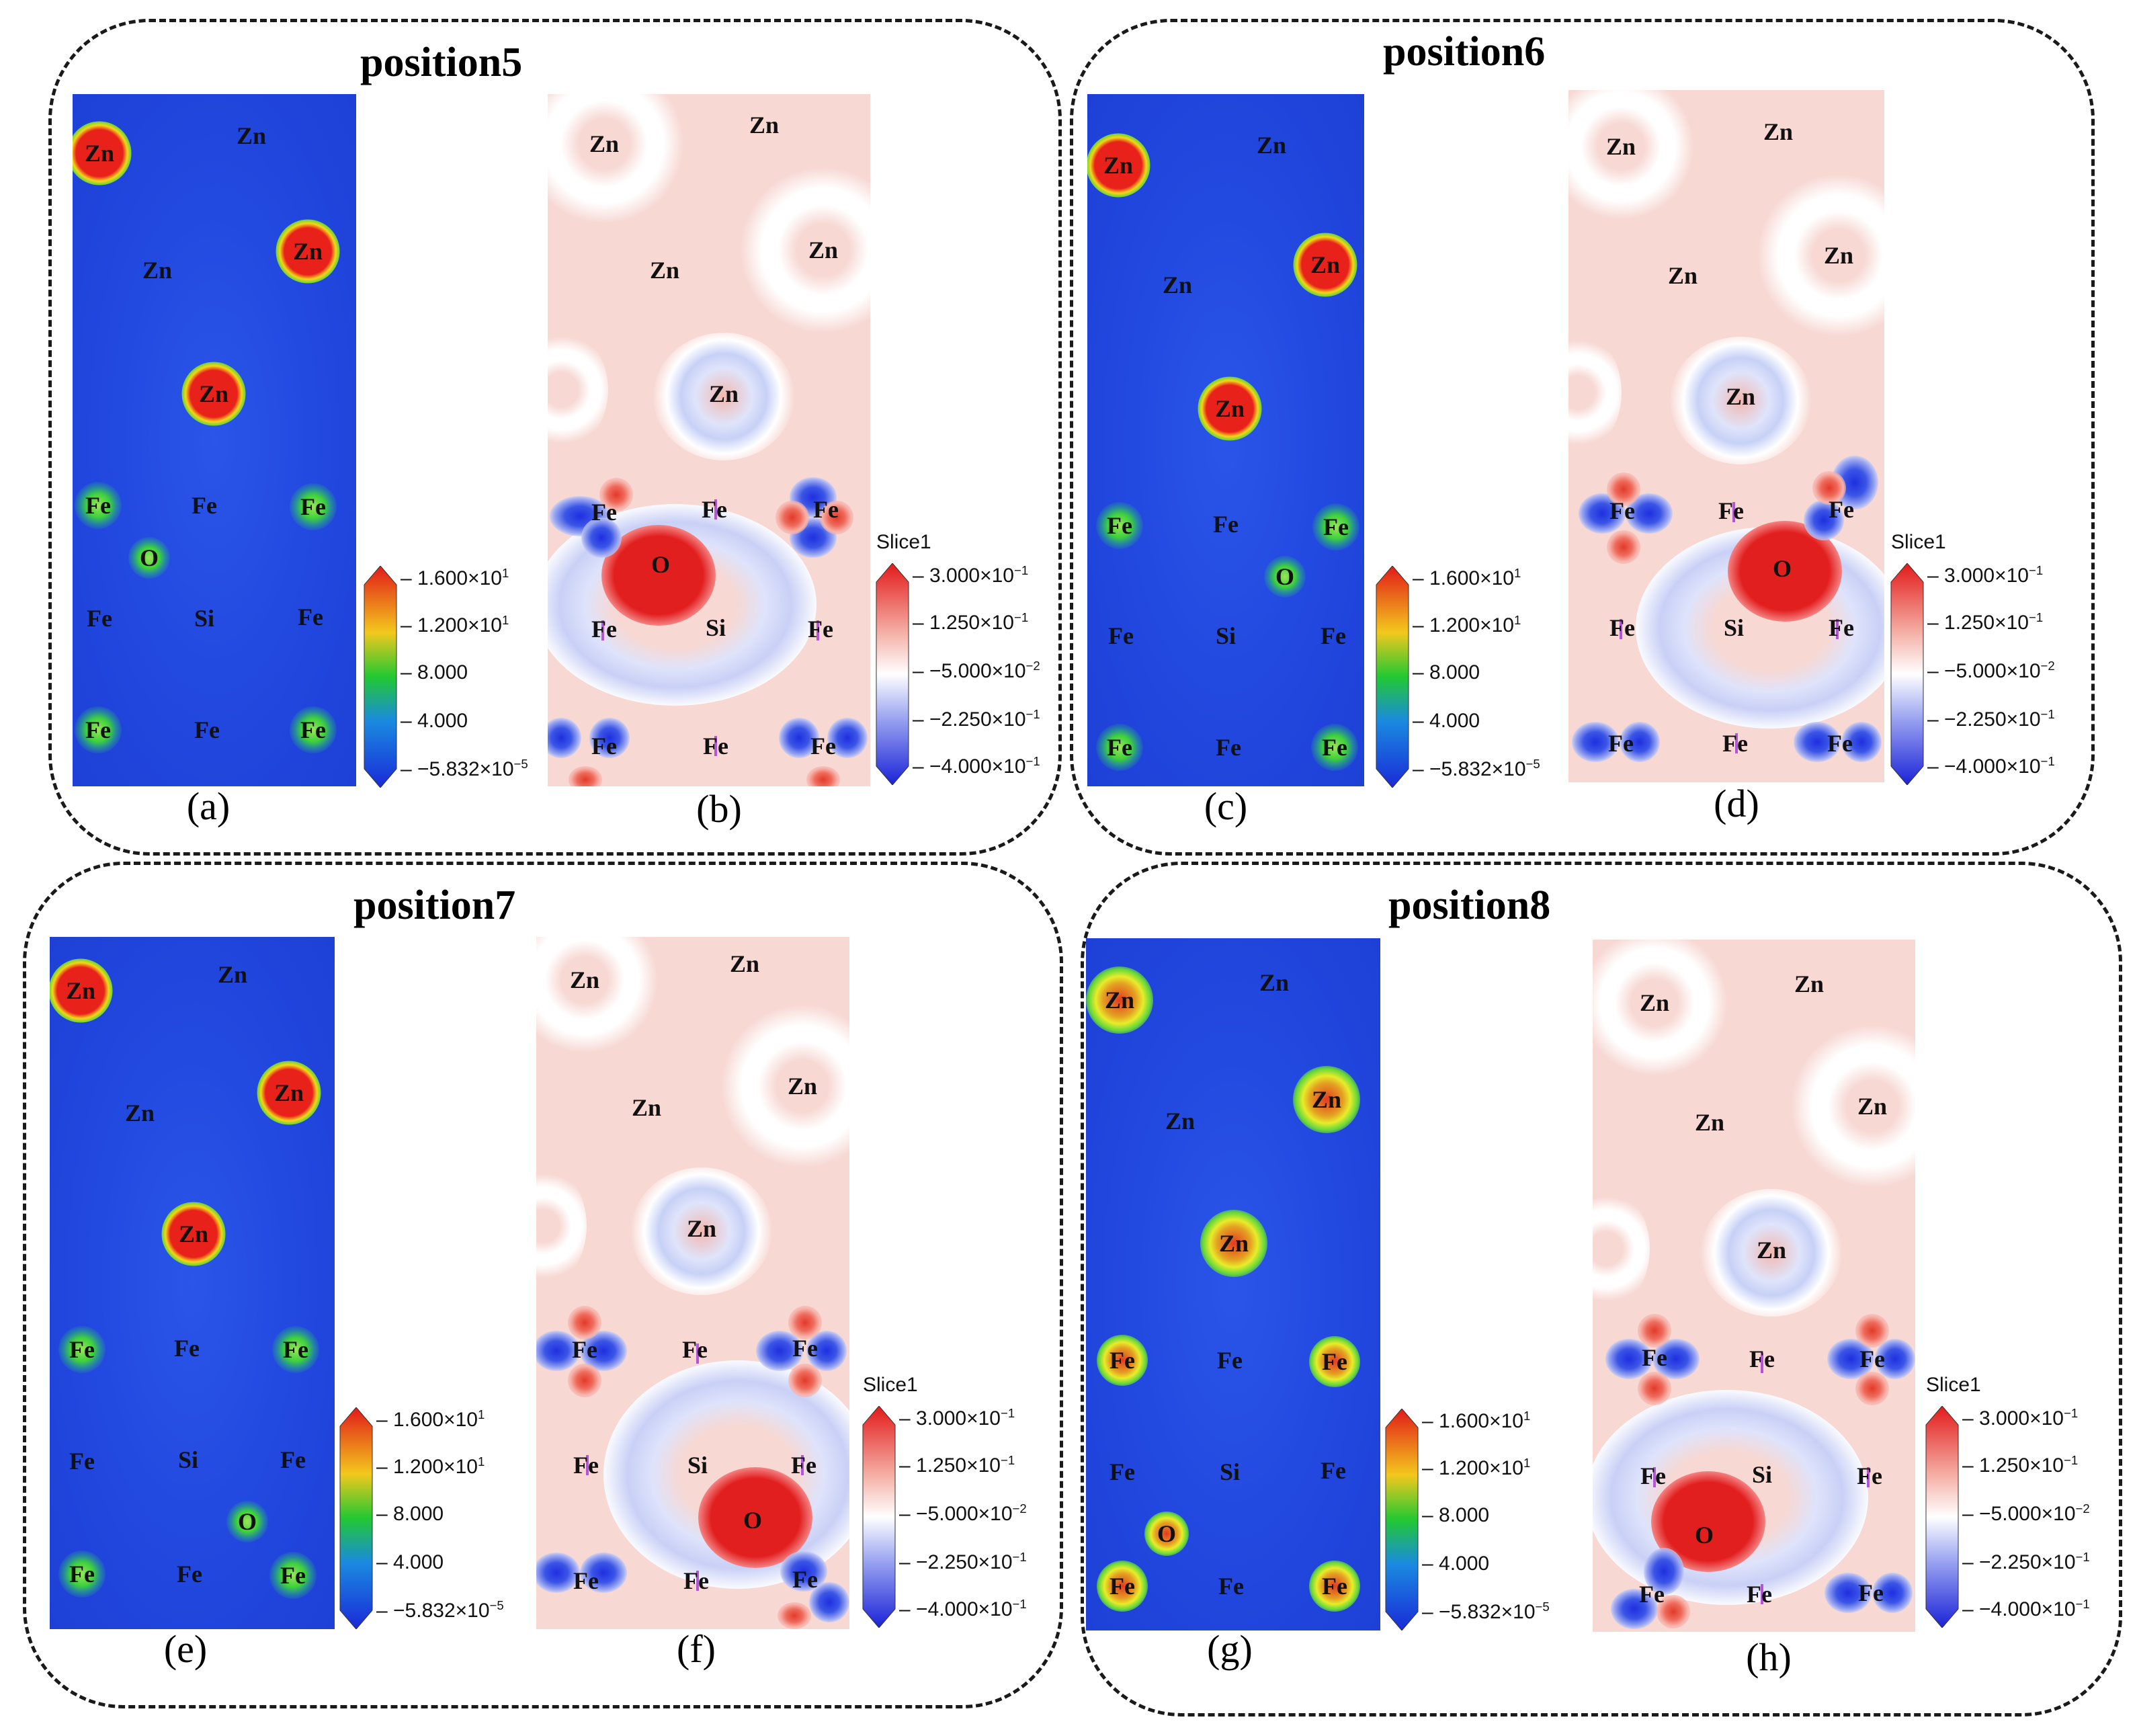 The height and width of the screenshot is (1736, 2137). I want to click on diff-scale-tick: – −5.000×10−2, so click(2026, 1513).